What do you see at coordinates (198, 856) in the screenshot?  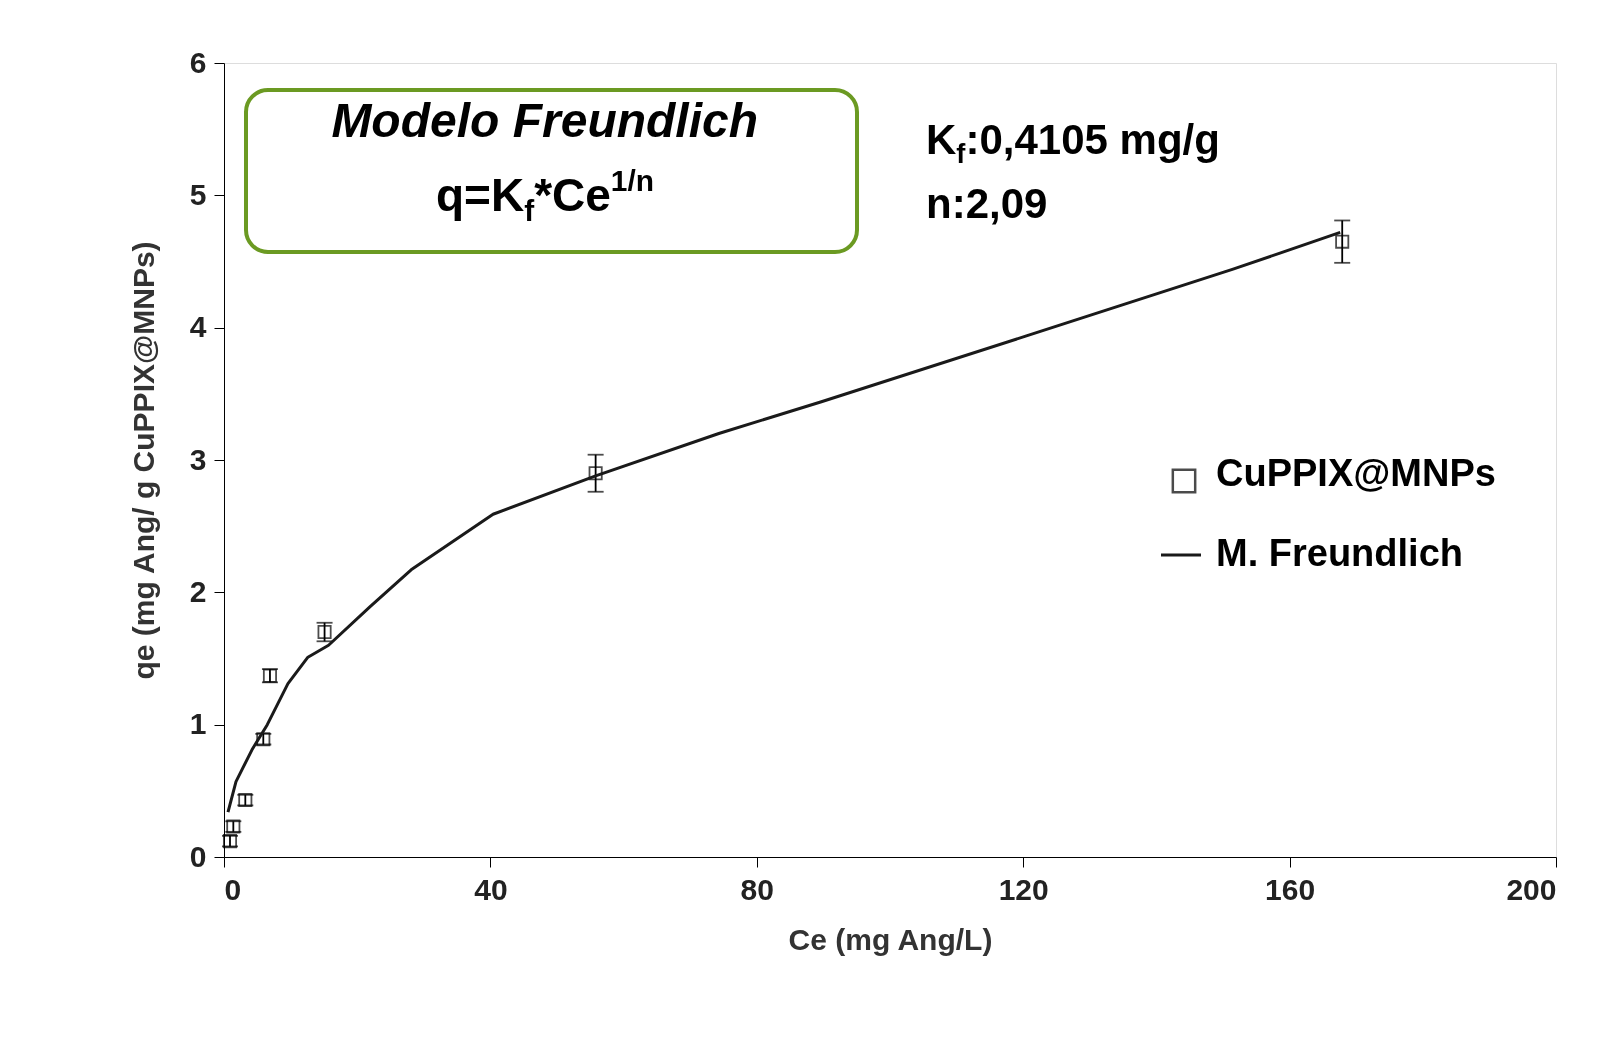 I see `y-tick-label: 0` at bounding box center [198, 856].